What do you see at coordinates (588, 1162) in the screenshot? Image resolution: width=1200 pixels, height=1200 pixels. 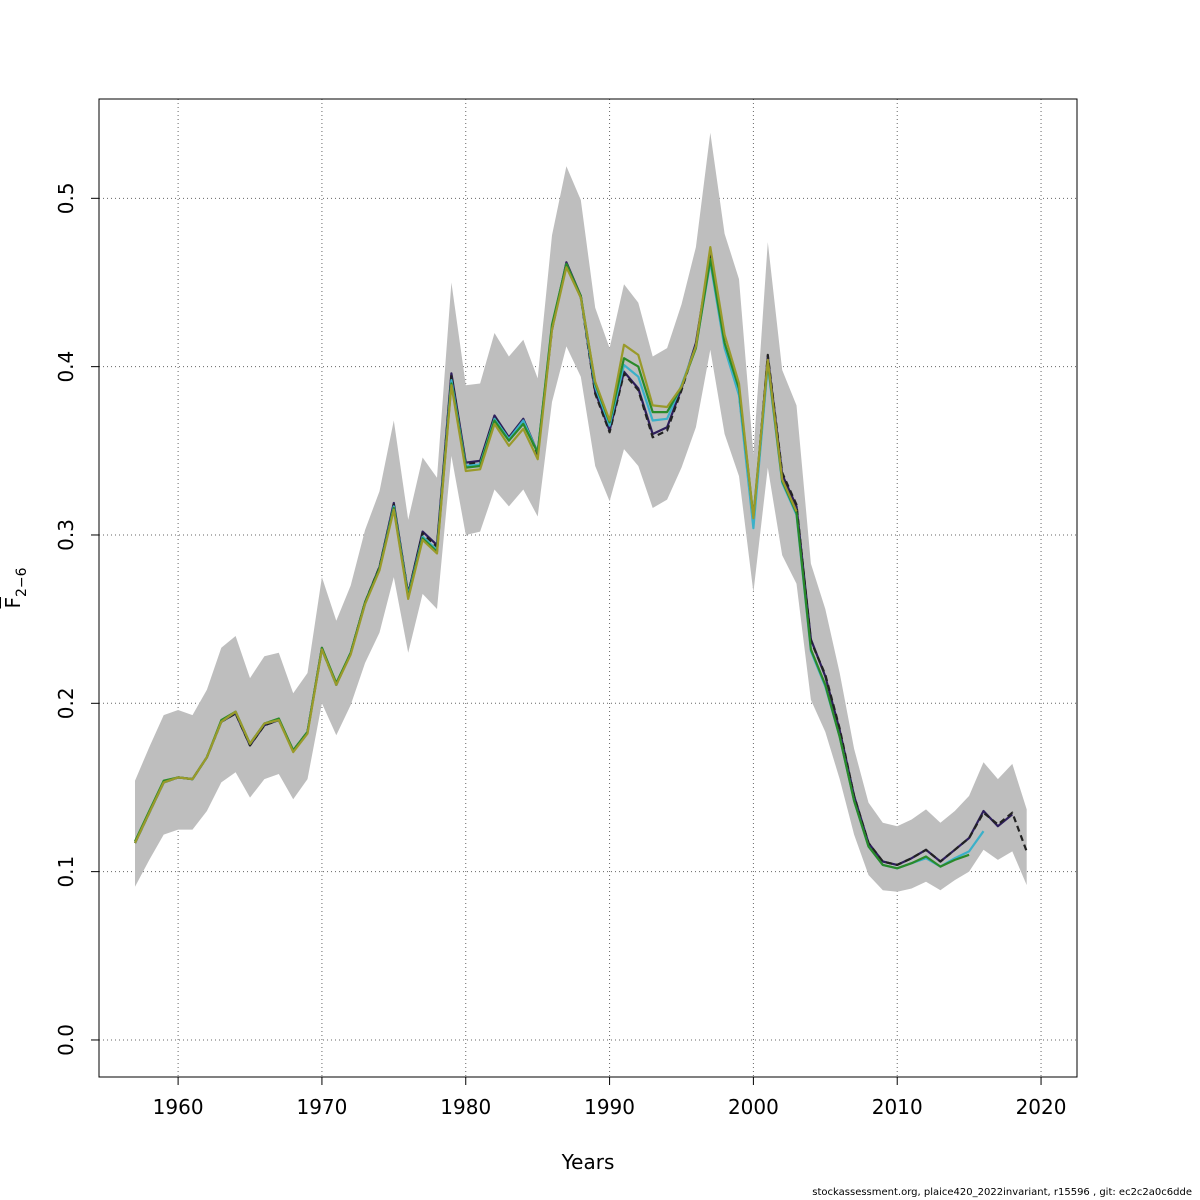 I see `x-axis-title: Years` at bounding box center [588, 1162].